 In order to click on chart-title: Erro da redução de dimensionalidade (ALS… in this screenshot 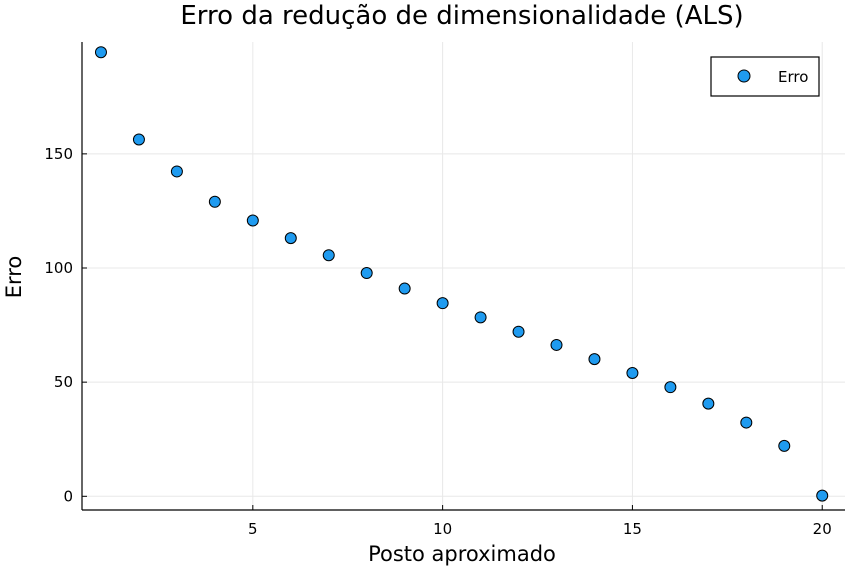, I will do `click(461, 16)`.